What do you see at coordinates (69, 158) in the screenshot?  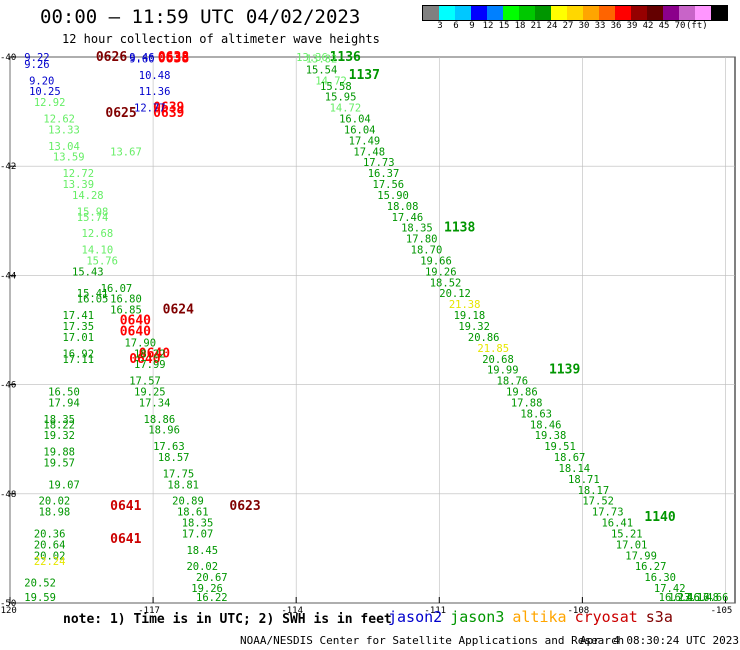 I see `wave-height-value: 13.59` at bounding box center [69, 158].